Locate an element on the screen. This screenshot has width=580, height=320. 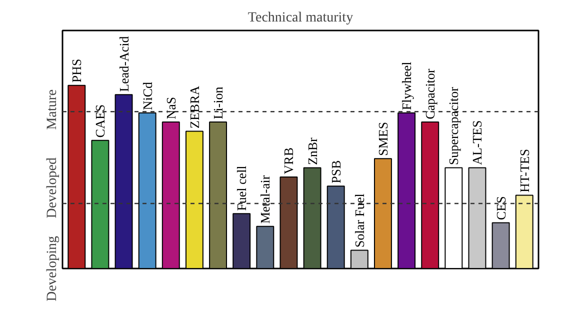
x-tick-label: VRB is located at coordinates (288, 160).